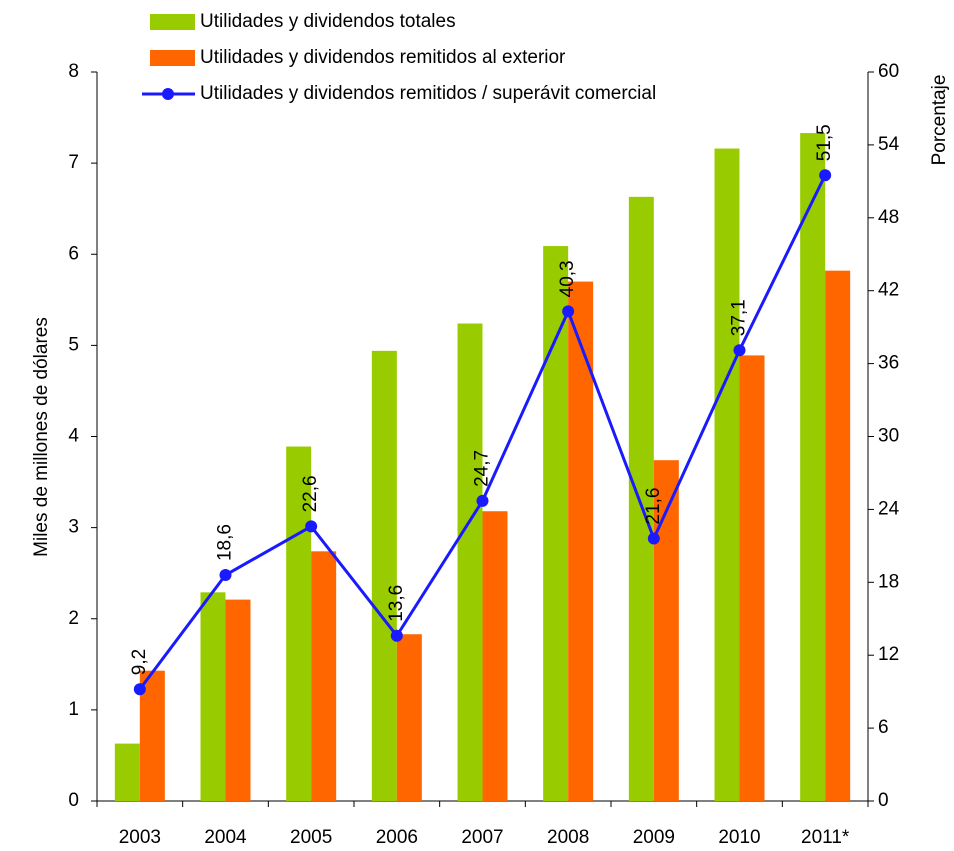  Describe the element at coordinates (41, 437) in the screenshot. I see `y-axis-title: Miles de millones de dólares` at that location.